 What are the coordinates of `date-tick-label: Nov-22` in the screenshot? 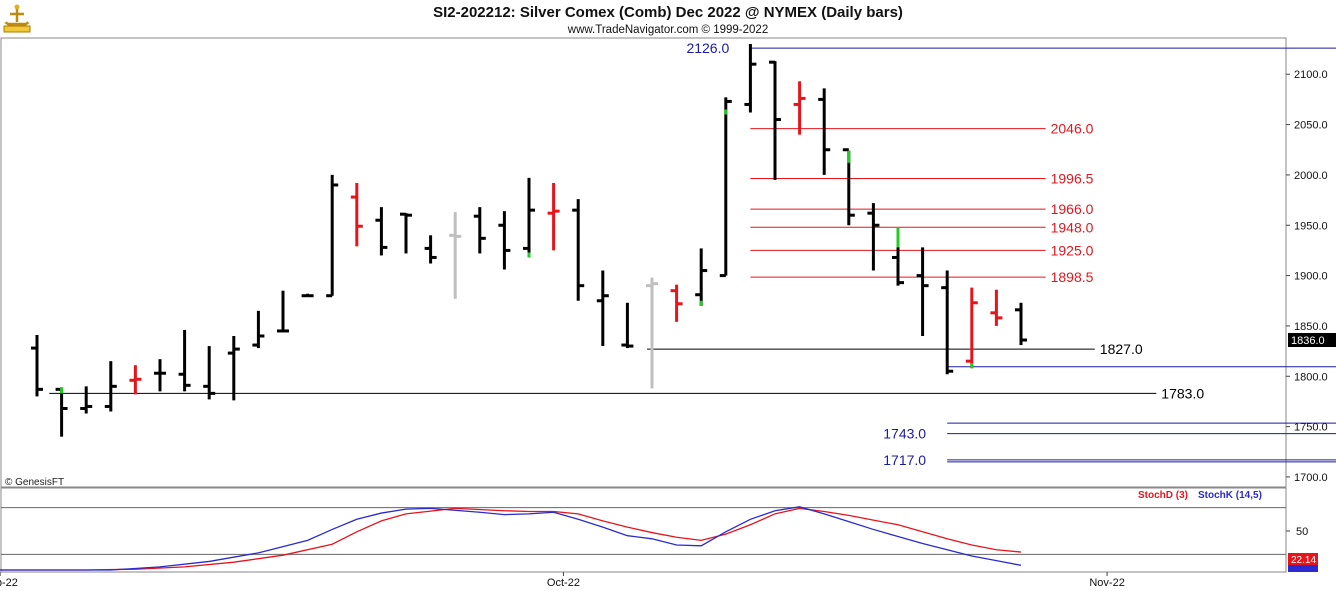 It's located at (1106, 583).